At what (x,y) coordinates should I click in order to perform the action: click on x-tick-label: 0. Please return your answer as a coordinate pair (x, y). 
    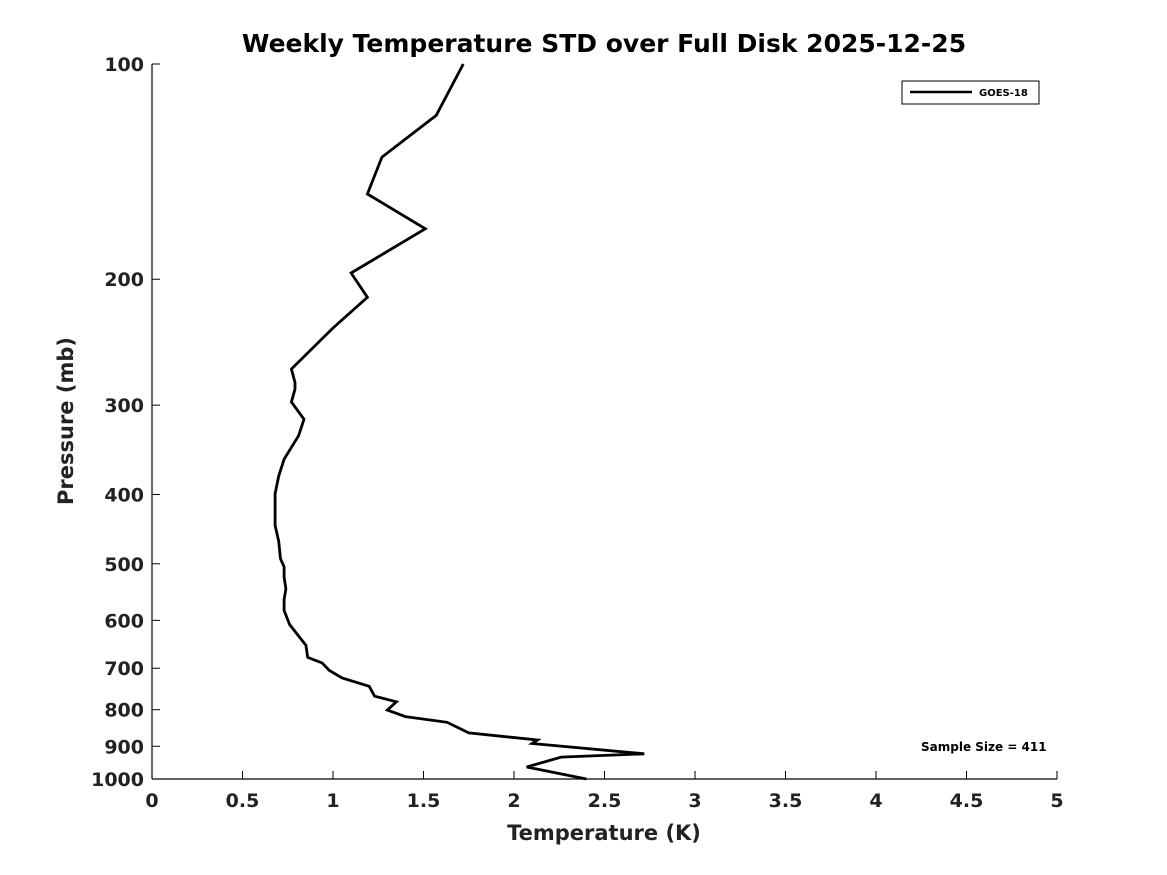
    Looking at the image, I should click on (151, 801).